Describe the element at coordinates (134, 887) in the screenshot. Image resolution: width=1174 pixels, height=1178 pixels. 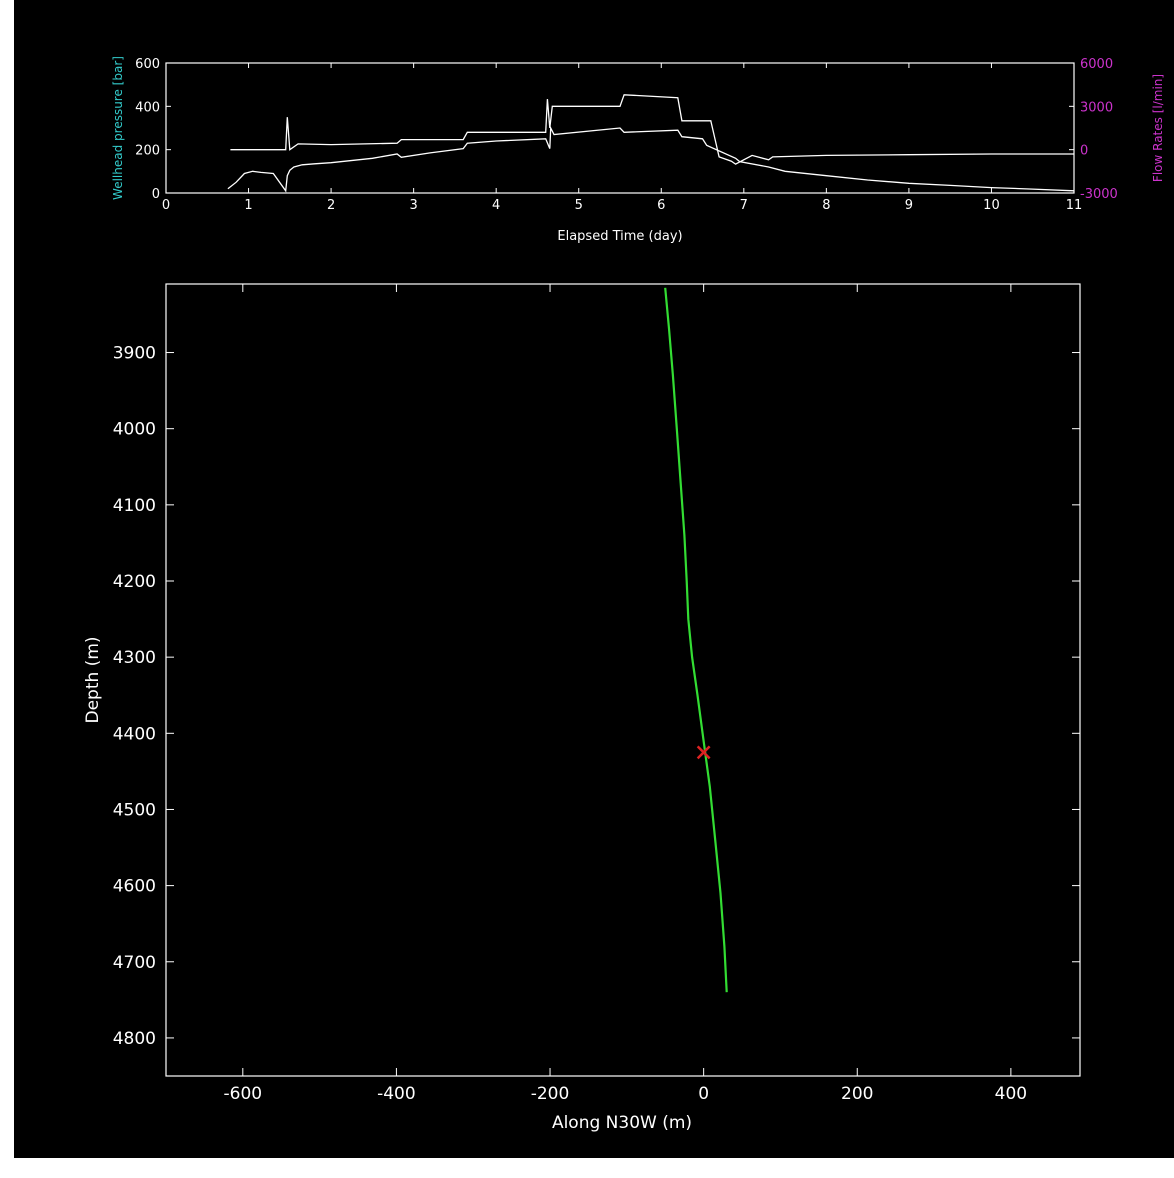
I see `chart2-ytick-label: 4600` at that location.